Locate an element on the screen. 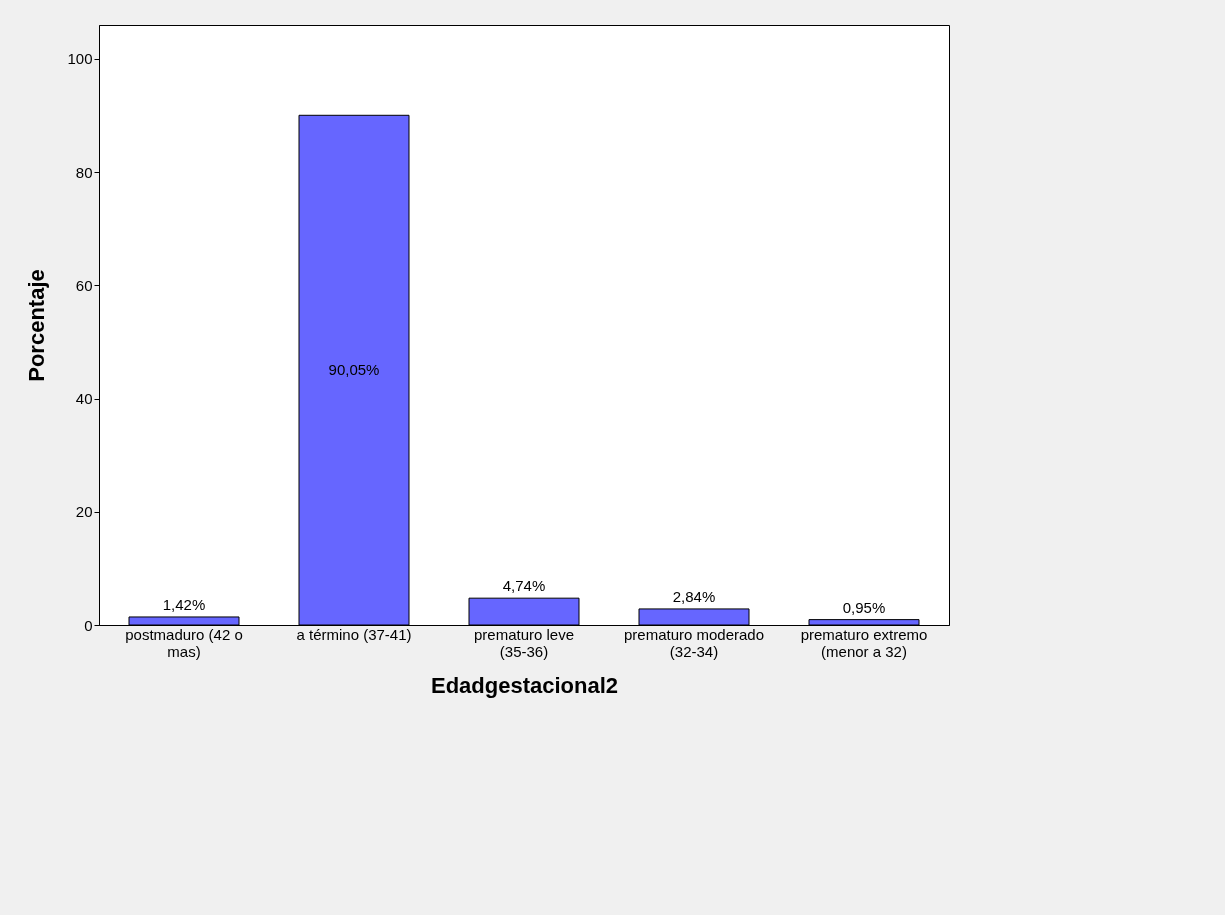 The image size is (1225, 915). x-tick-label: prematuro extremo (menor a 32) is located at coordinates (864, 642).